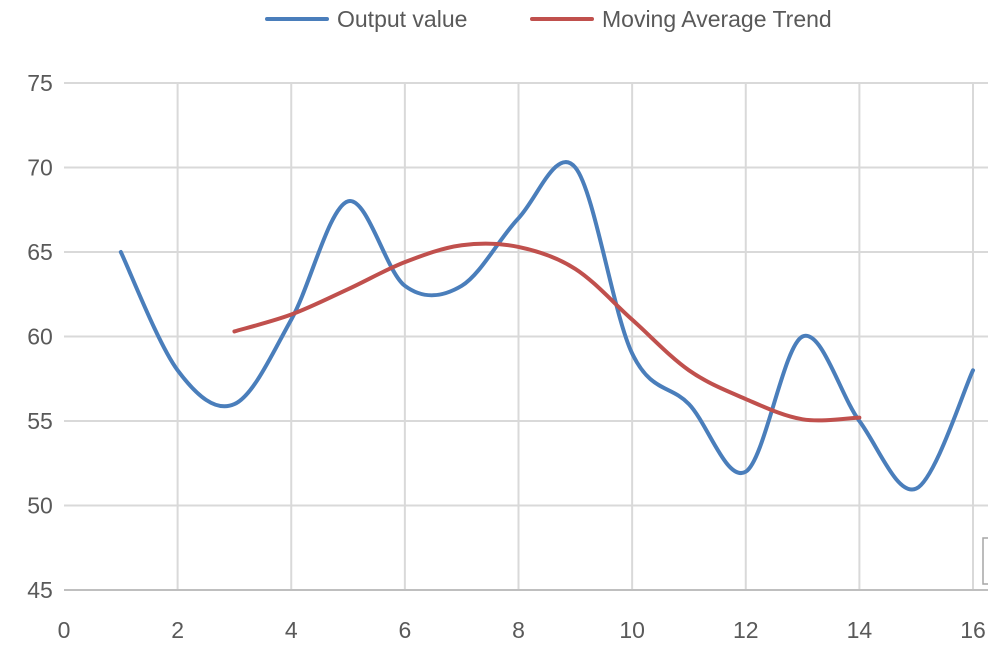 The width and height of the screenshot is (988, 645). I want to click on y-tick-label: 70, so click(40, 168).